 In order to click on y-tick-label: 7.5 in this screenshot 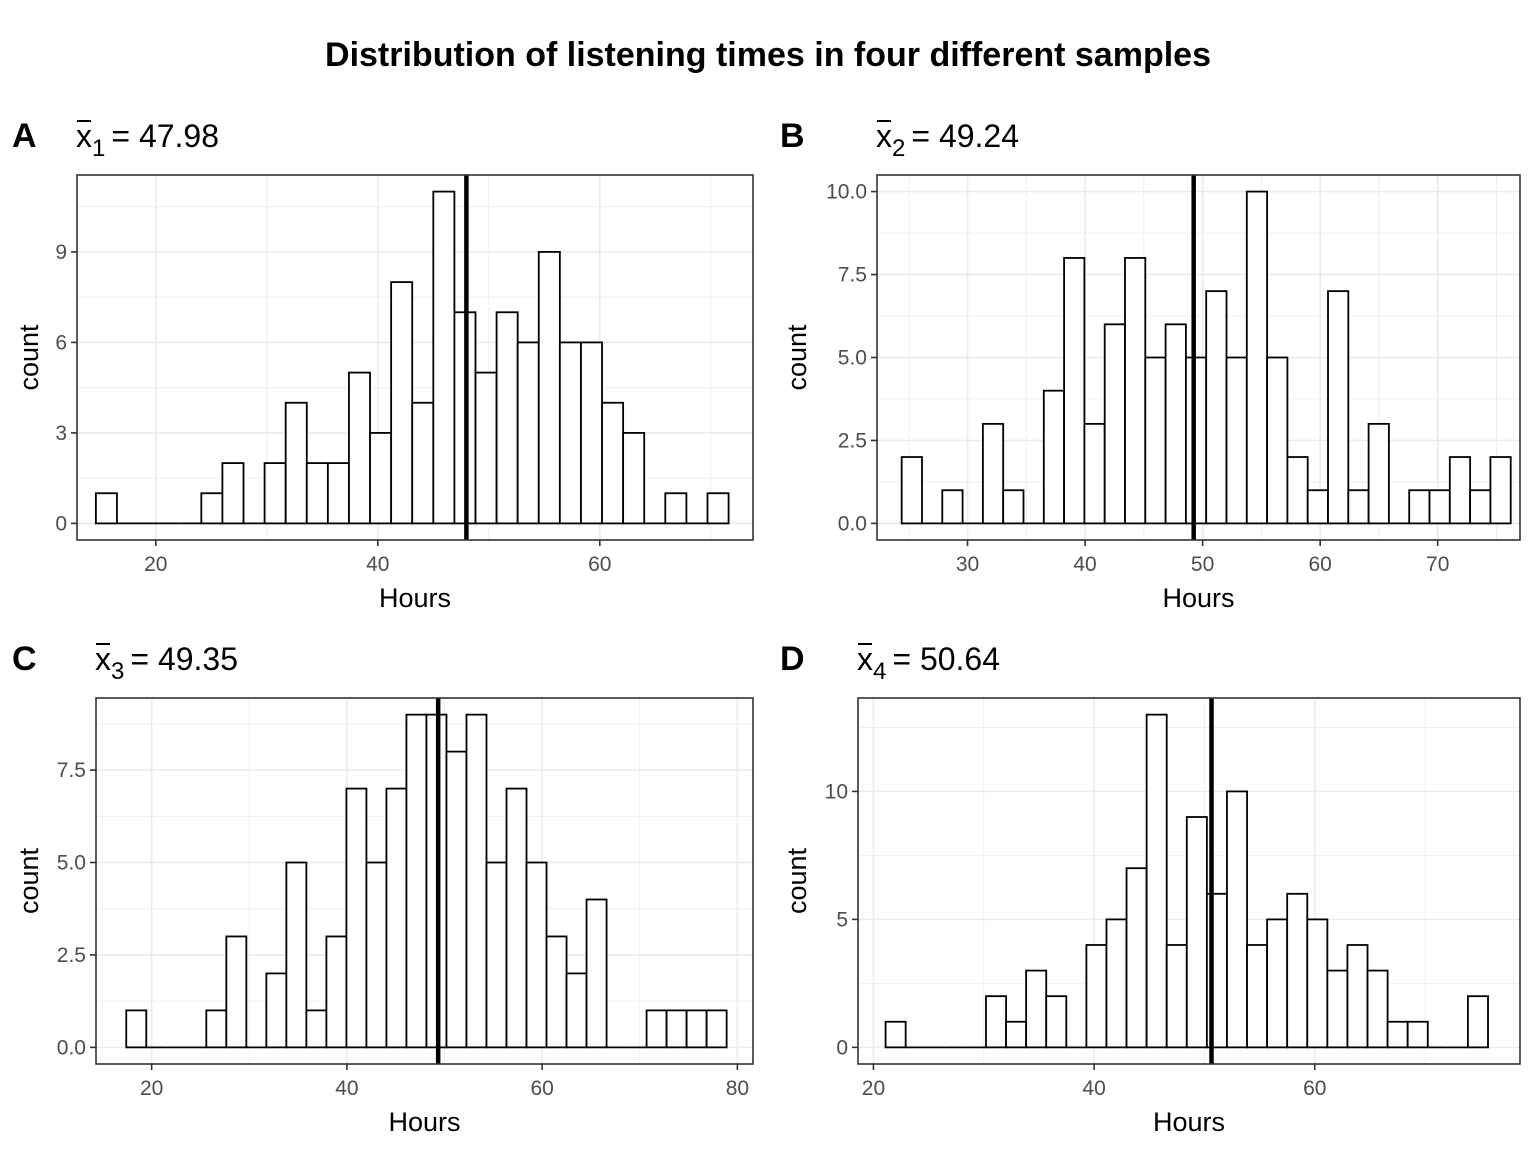, I will do `click(852, 275)`.